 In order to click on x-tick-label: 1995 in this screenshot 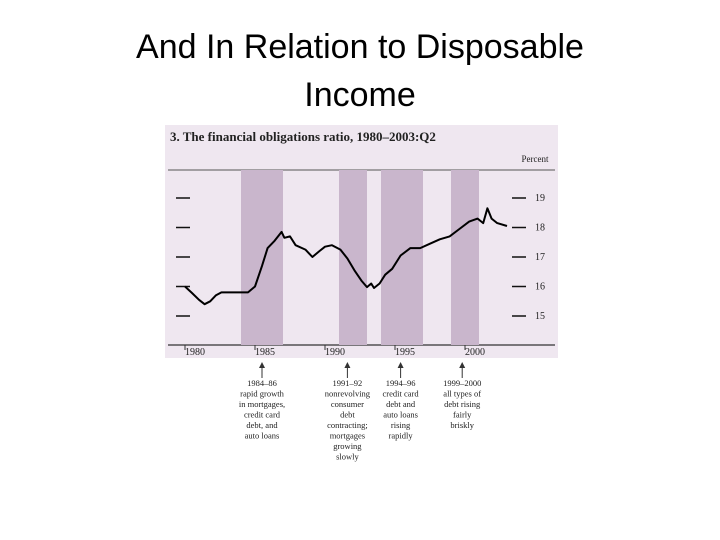, I will do `click(405, 352)`.